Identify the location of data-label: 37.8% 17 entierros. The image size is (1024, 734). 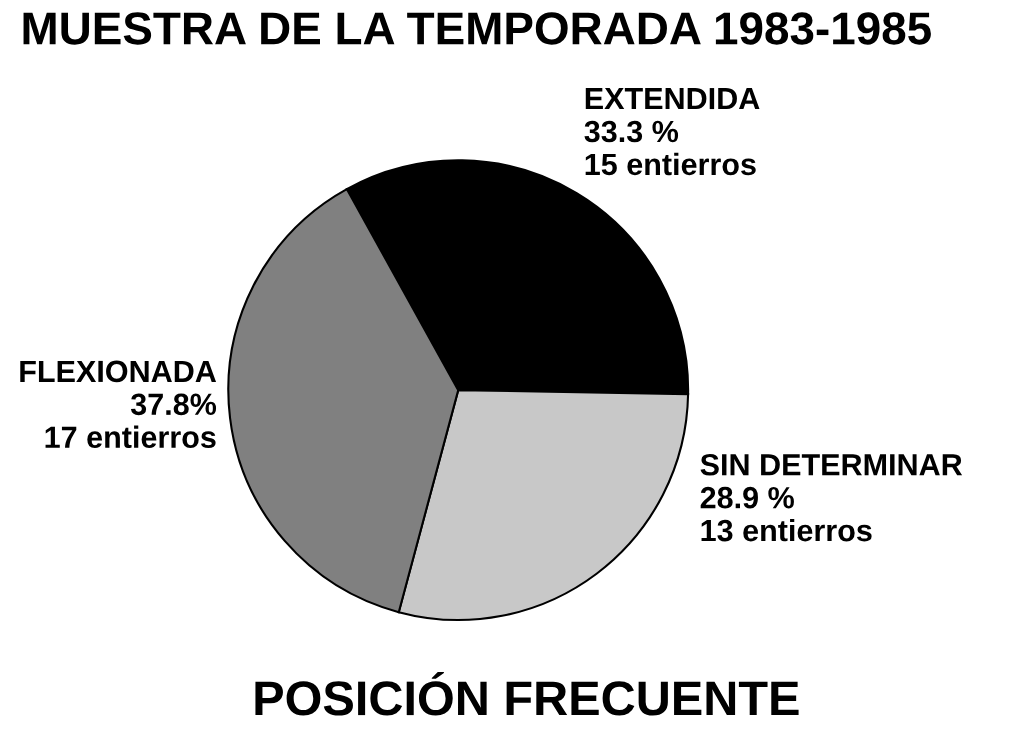
(131, 421).